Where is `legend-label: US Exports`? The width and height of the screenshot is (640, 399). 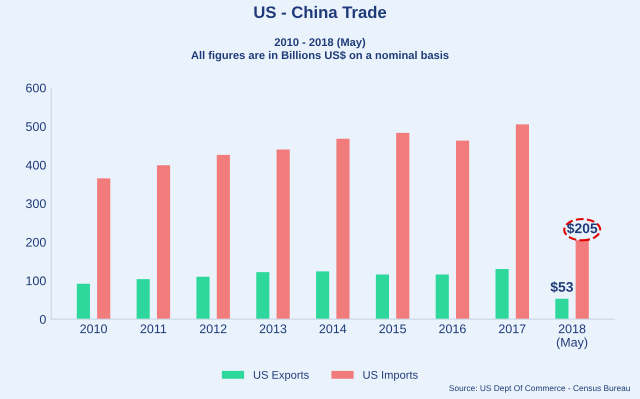 legend-label: US Exports is located at coordinates (281, 376).